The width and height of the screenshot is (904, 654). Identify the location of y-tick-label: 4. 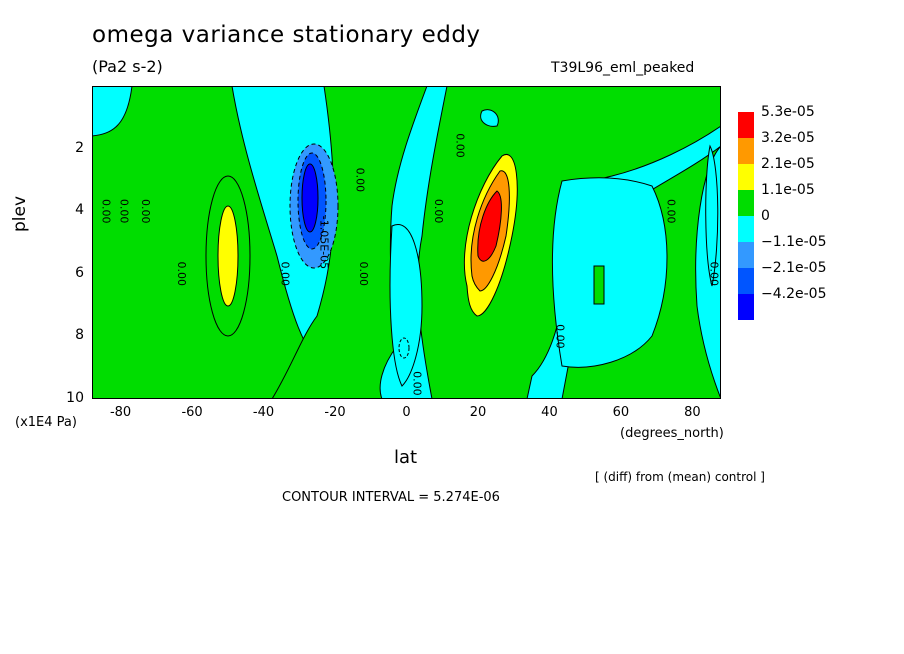
(79, 210).